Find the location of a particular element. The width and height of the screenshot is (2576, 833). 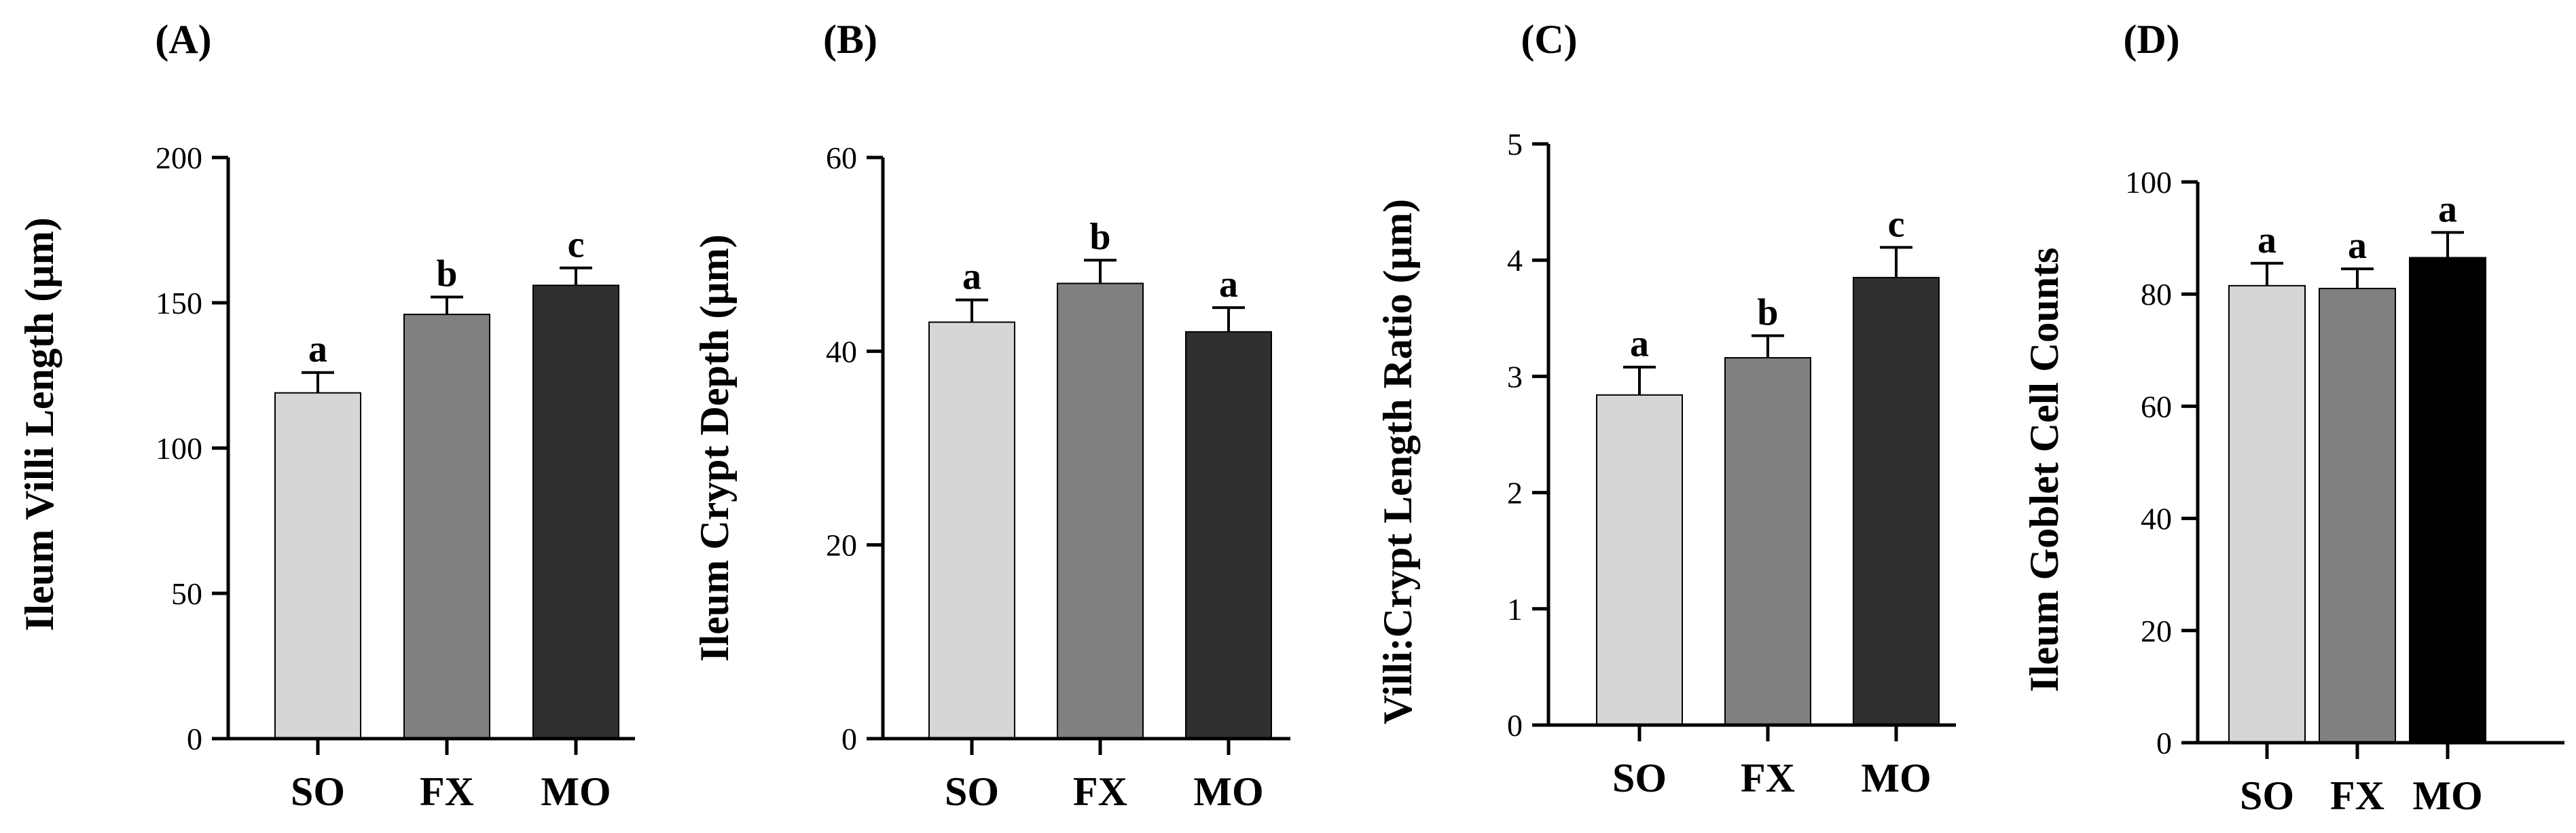

panel-c-y-tick-label-3: 3 is located at coordinates (1515, 376).